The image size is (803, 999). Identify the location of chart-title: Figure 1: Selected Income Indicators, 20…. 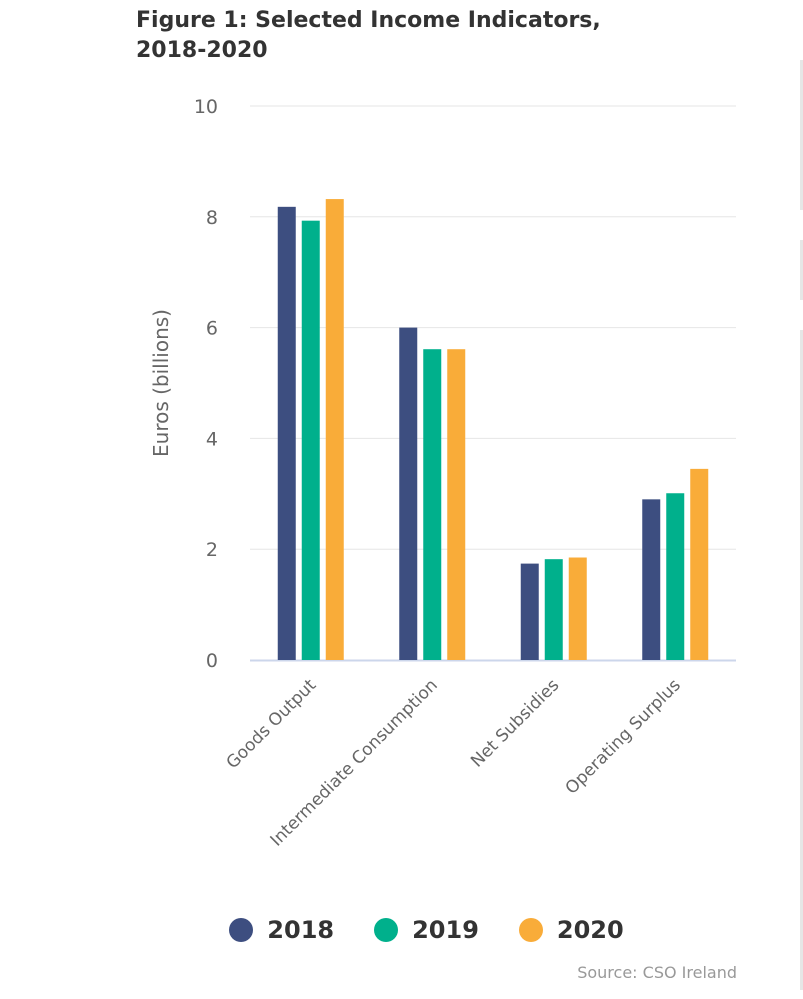
(436, 36).